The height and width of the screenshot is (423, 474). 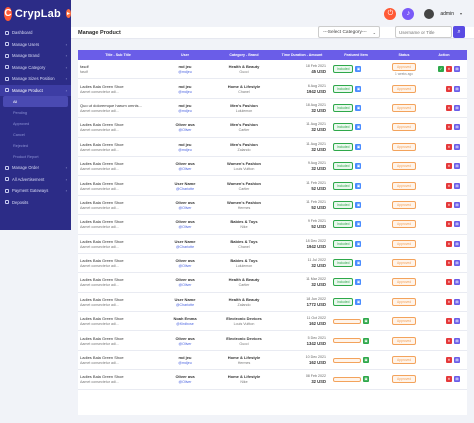 What do you see at coordinates (35, 168) in the screenshot?
I see `sidebar-item: Manage Order ›` at bounding box center [35, 168].